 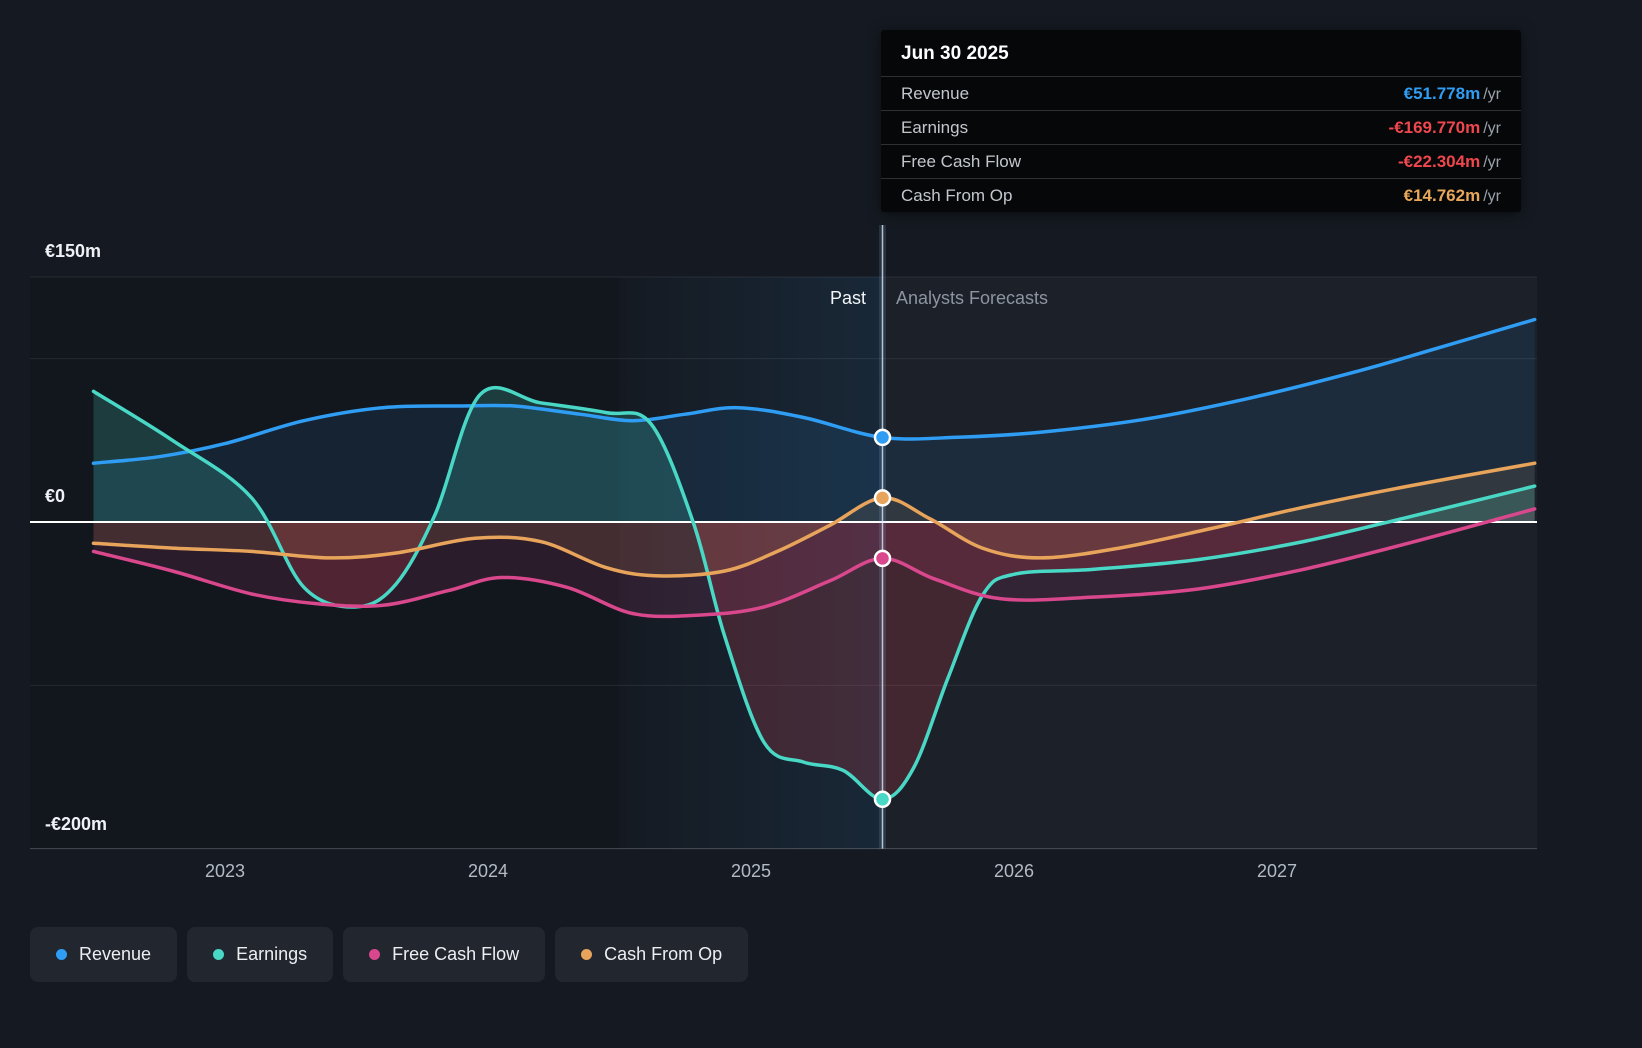 I want to click on legend-label-earnings: Earnings, so click(x=272, y=954).